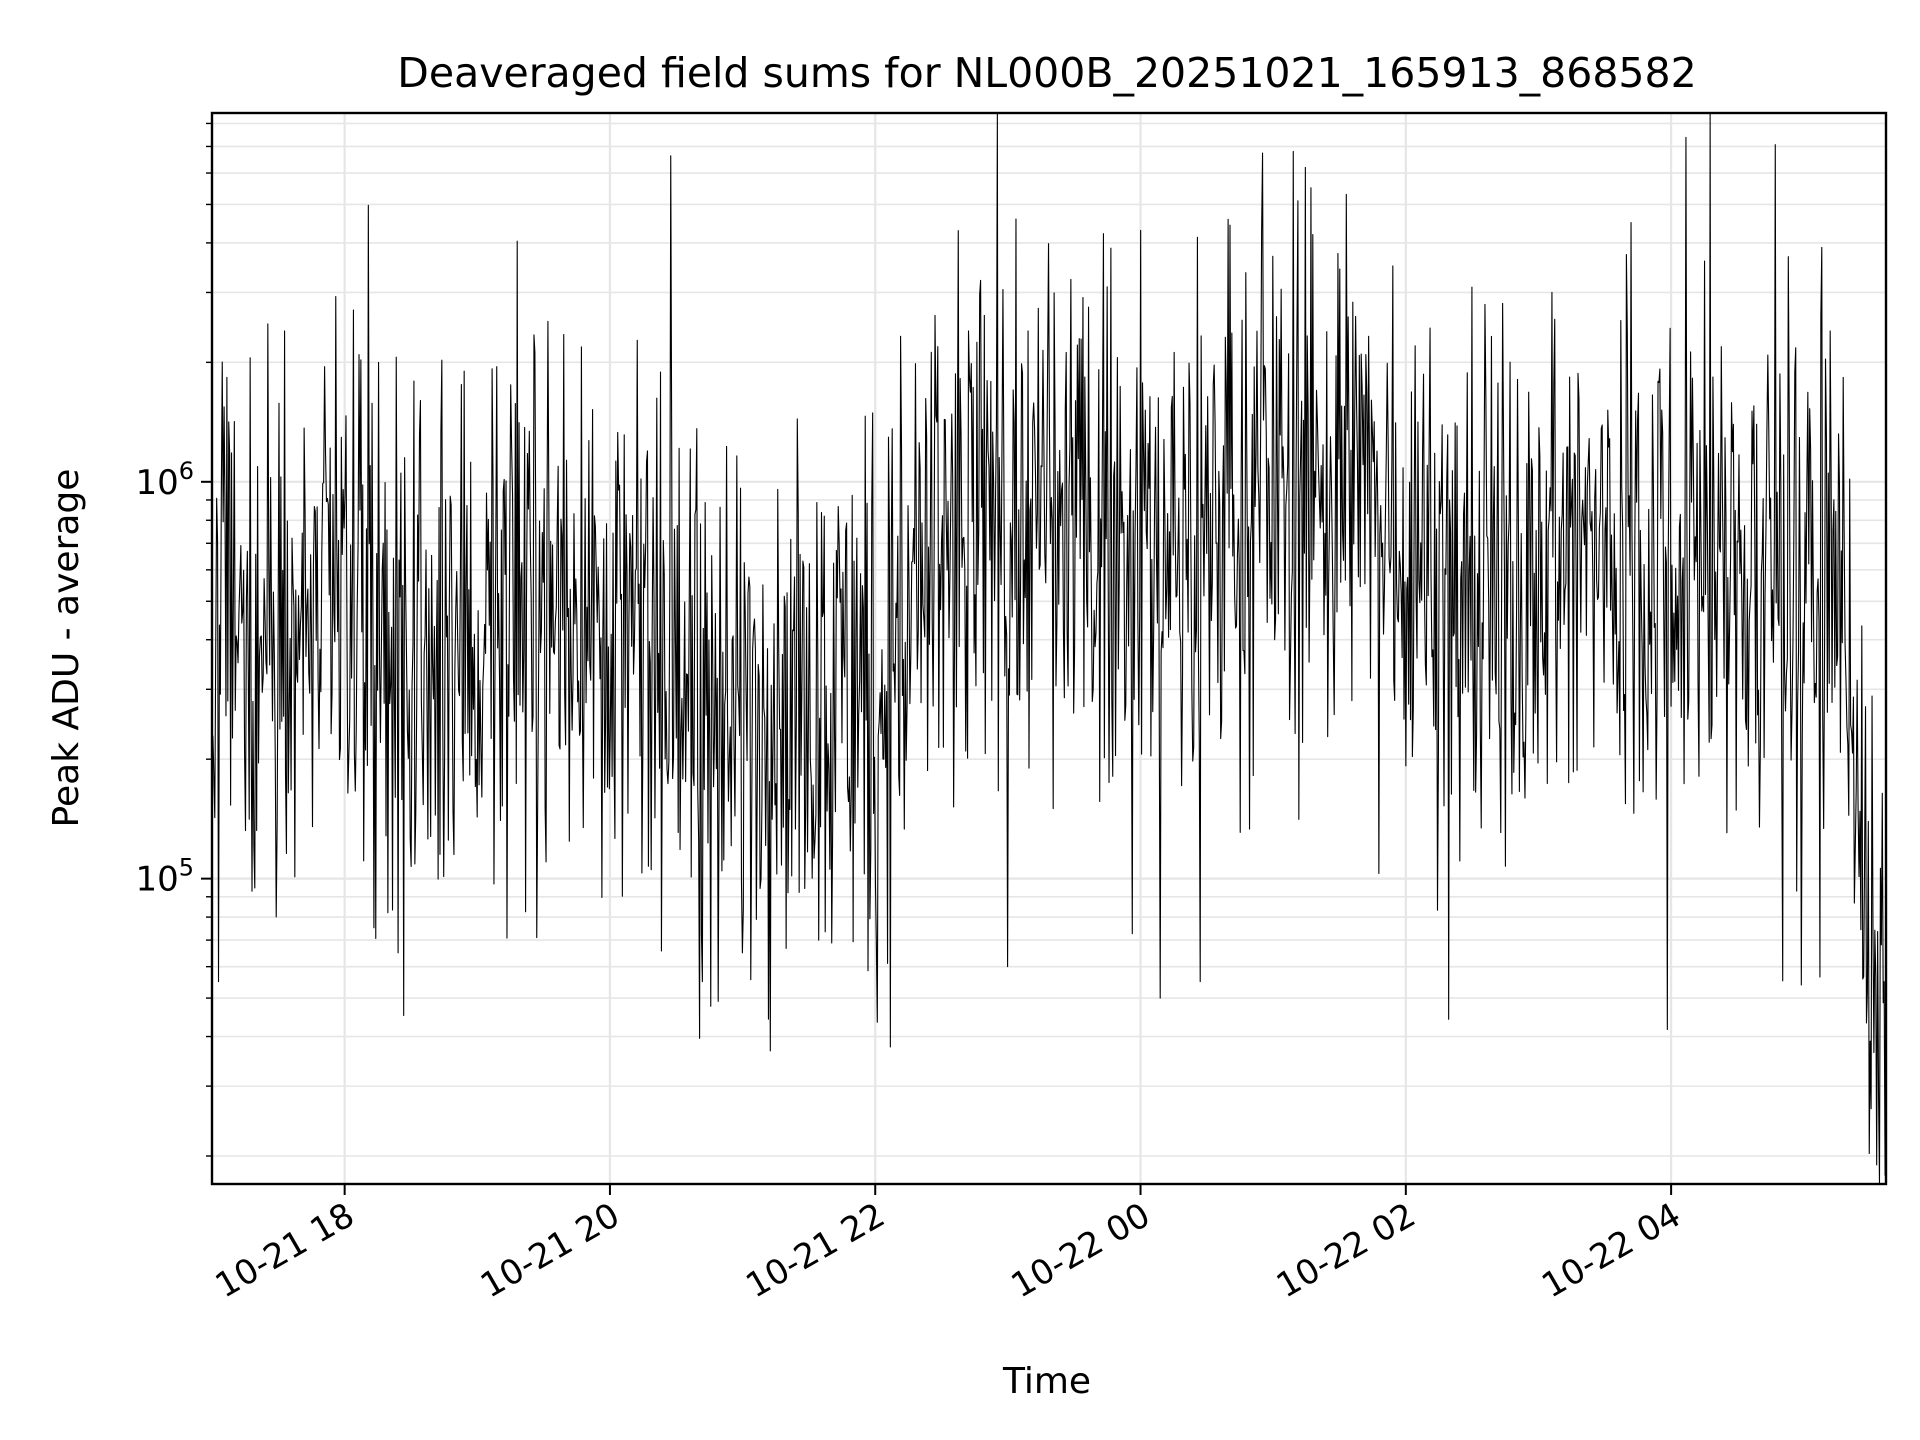  I want to click on x-tick-label: 10-21 20, so click(550, 1250).